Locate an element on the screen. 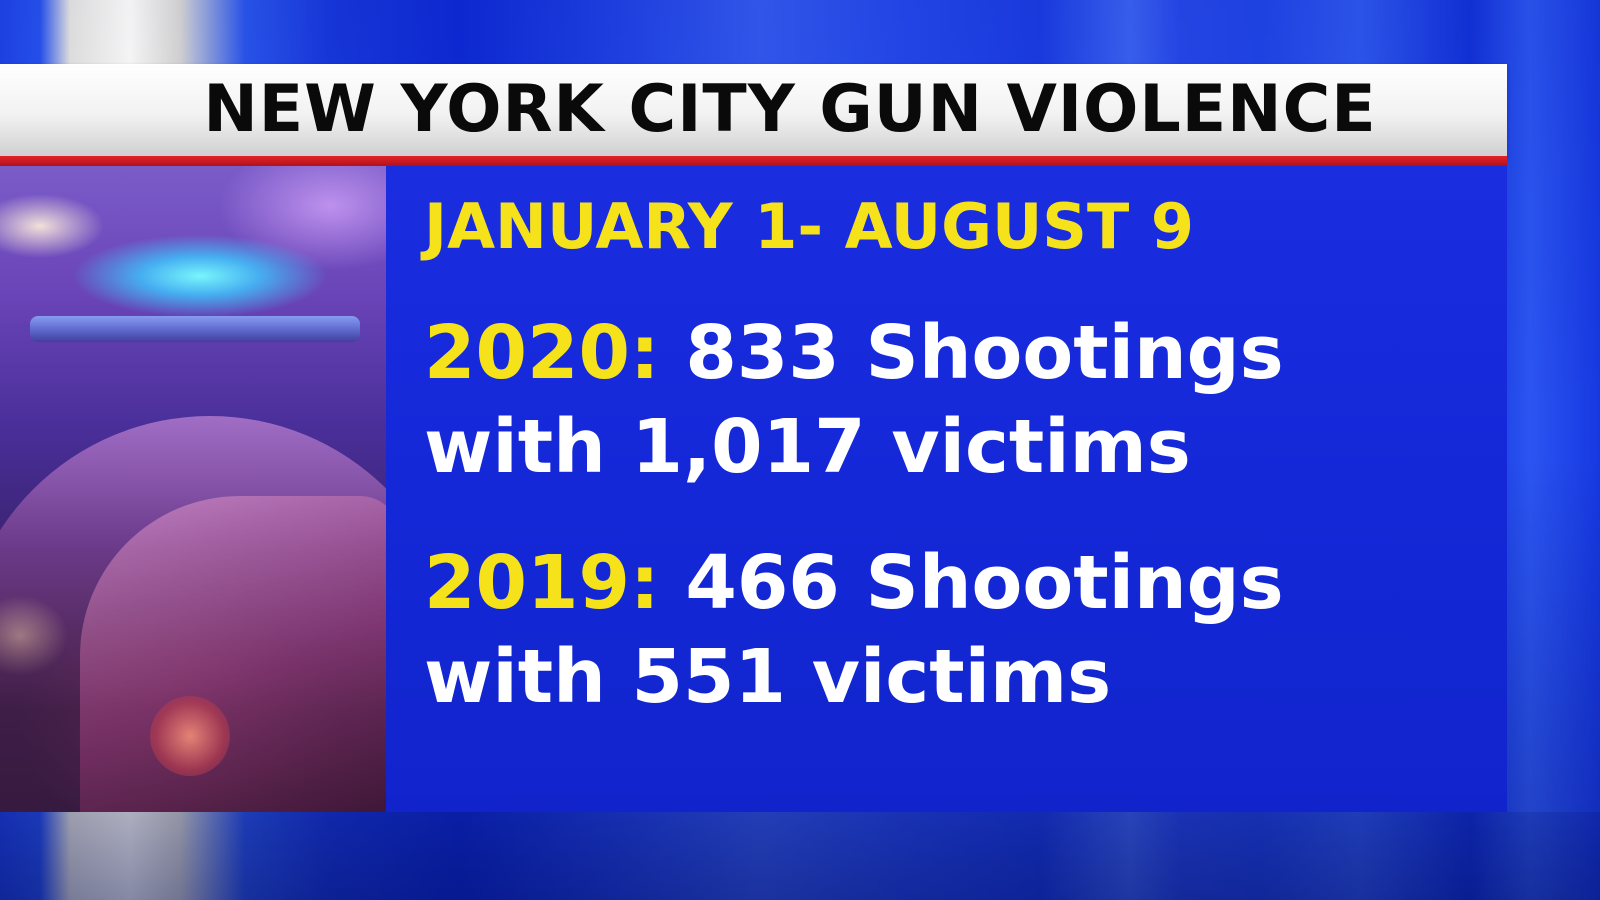  year-label-2019: 2019: is located at coordinates (542, 583).